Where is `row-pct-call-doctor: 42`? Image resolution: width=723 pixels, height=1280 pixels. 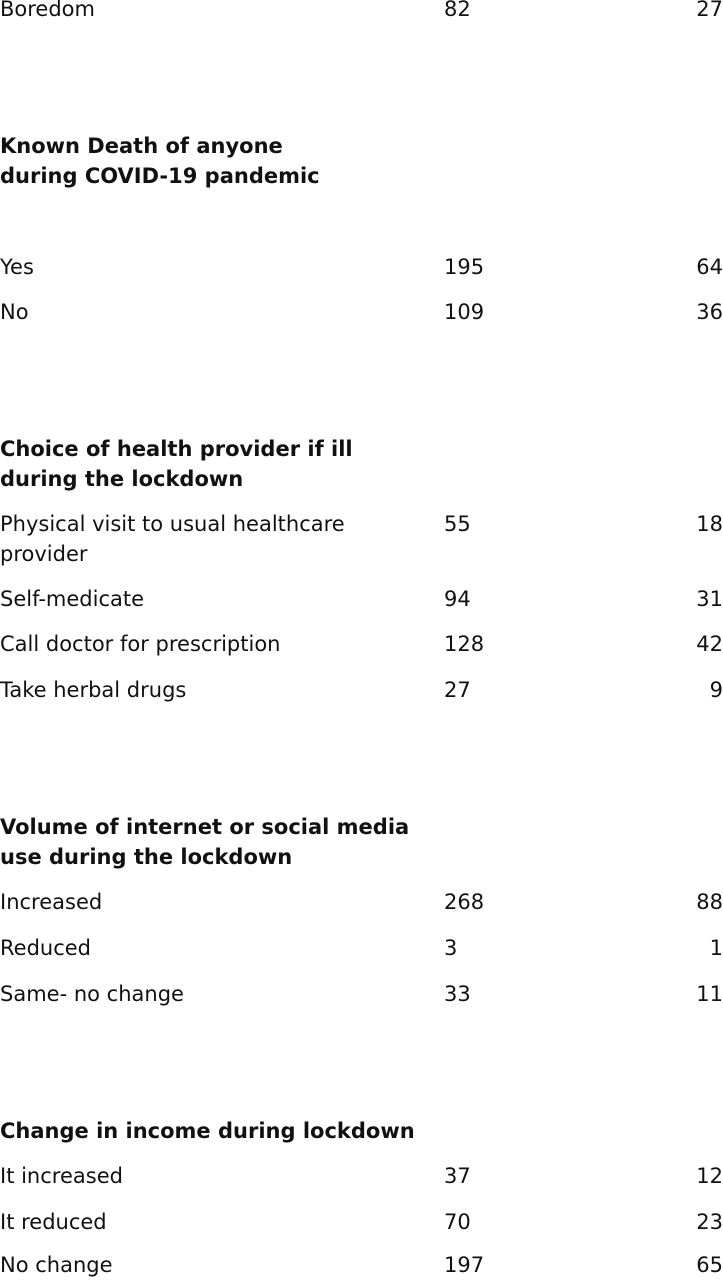
row-pct-call-doctor: 42 is located at coordinates (709, 644).